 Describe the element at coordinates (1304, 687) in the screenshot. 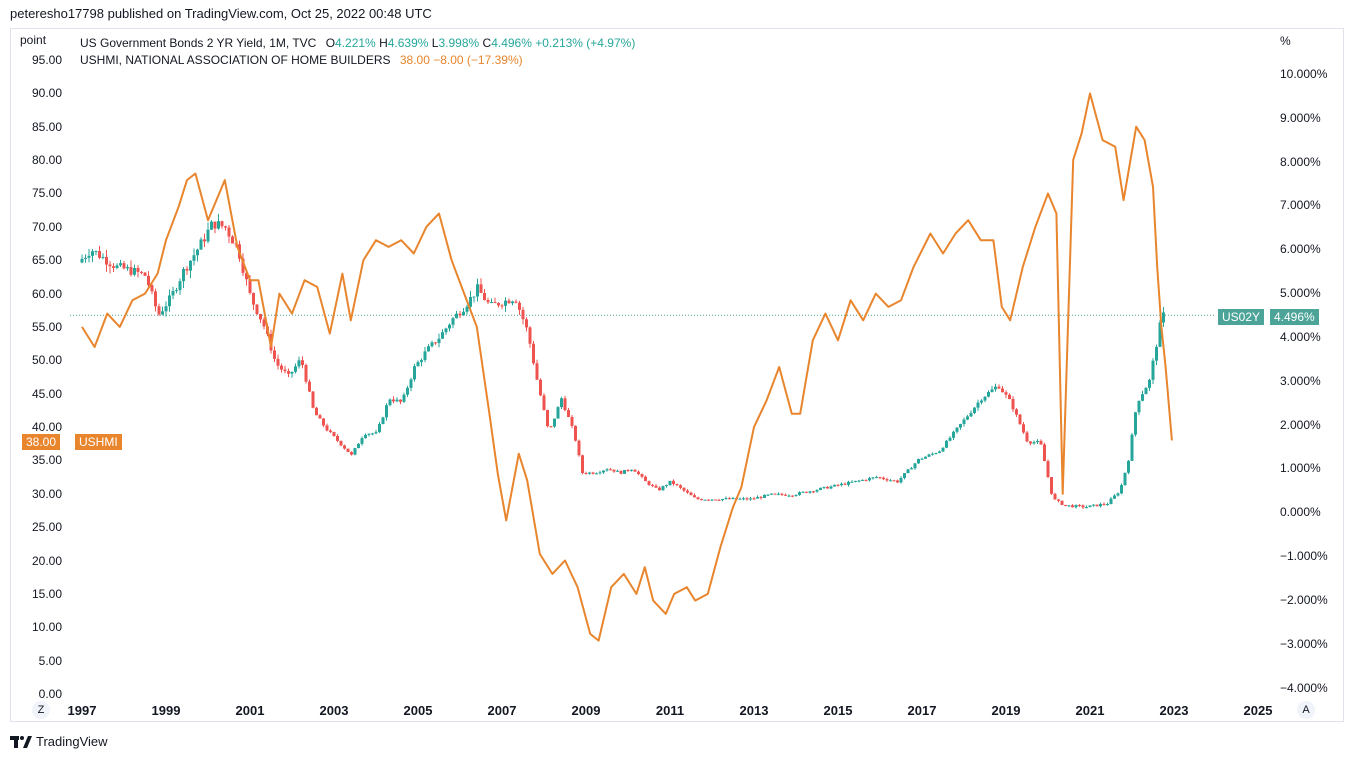

I see `right-axis-tick: −4.000%` at that location.